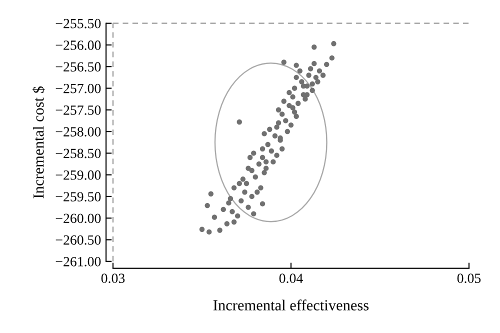  I want to click on x-axis-title: Incremental effectiveness, so click(291, 305).